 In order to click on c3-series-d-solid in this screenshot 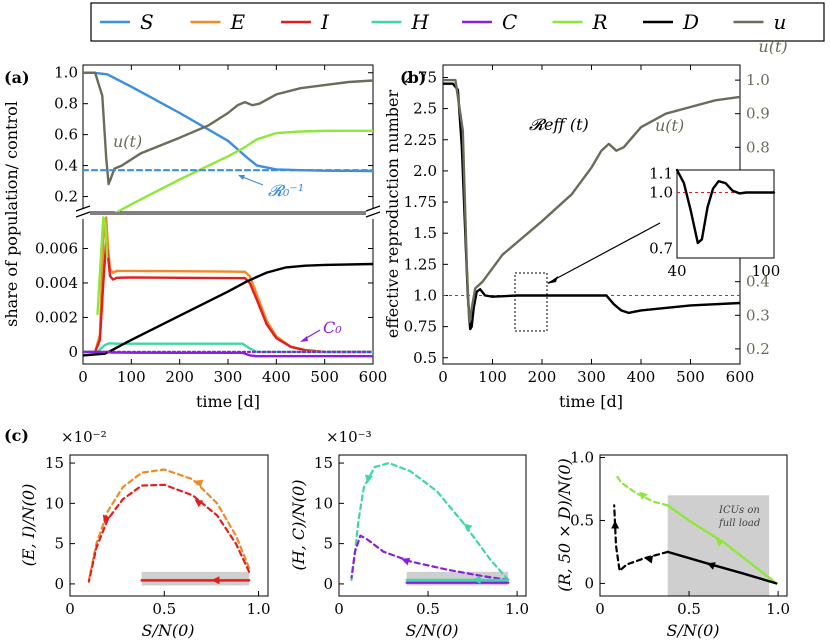, I will do `click(722, 567)`.